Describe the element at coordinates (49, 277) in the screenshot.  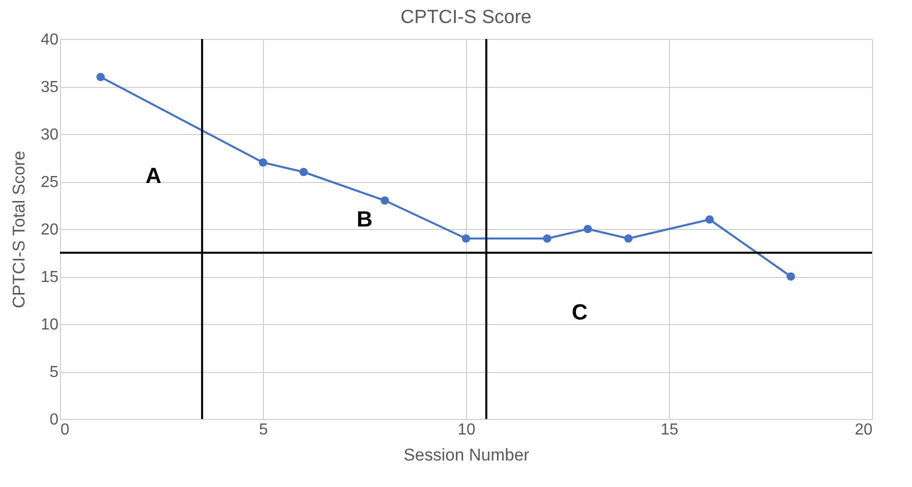
I see `y-tick-label: 15` at that location.